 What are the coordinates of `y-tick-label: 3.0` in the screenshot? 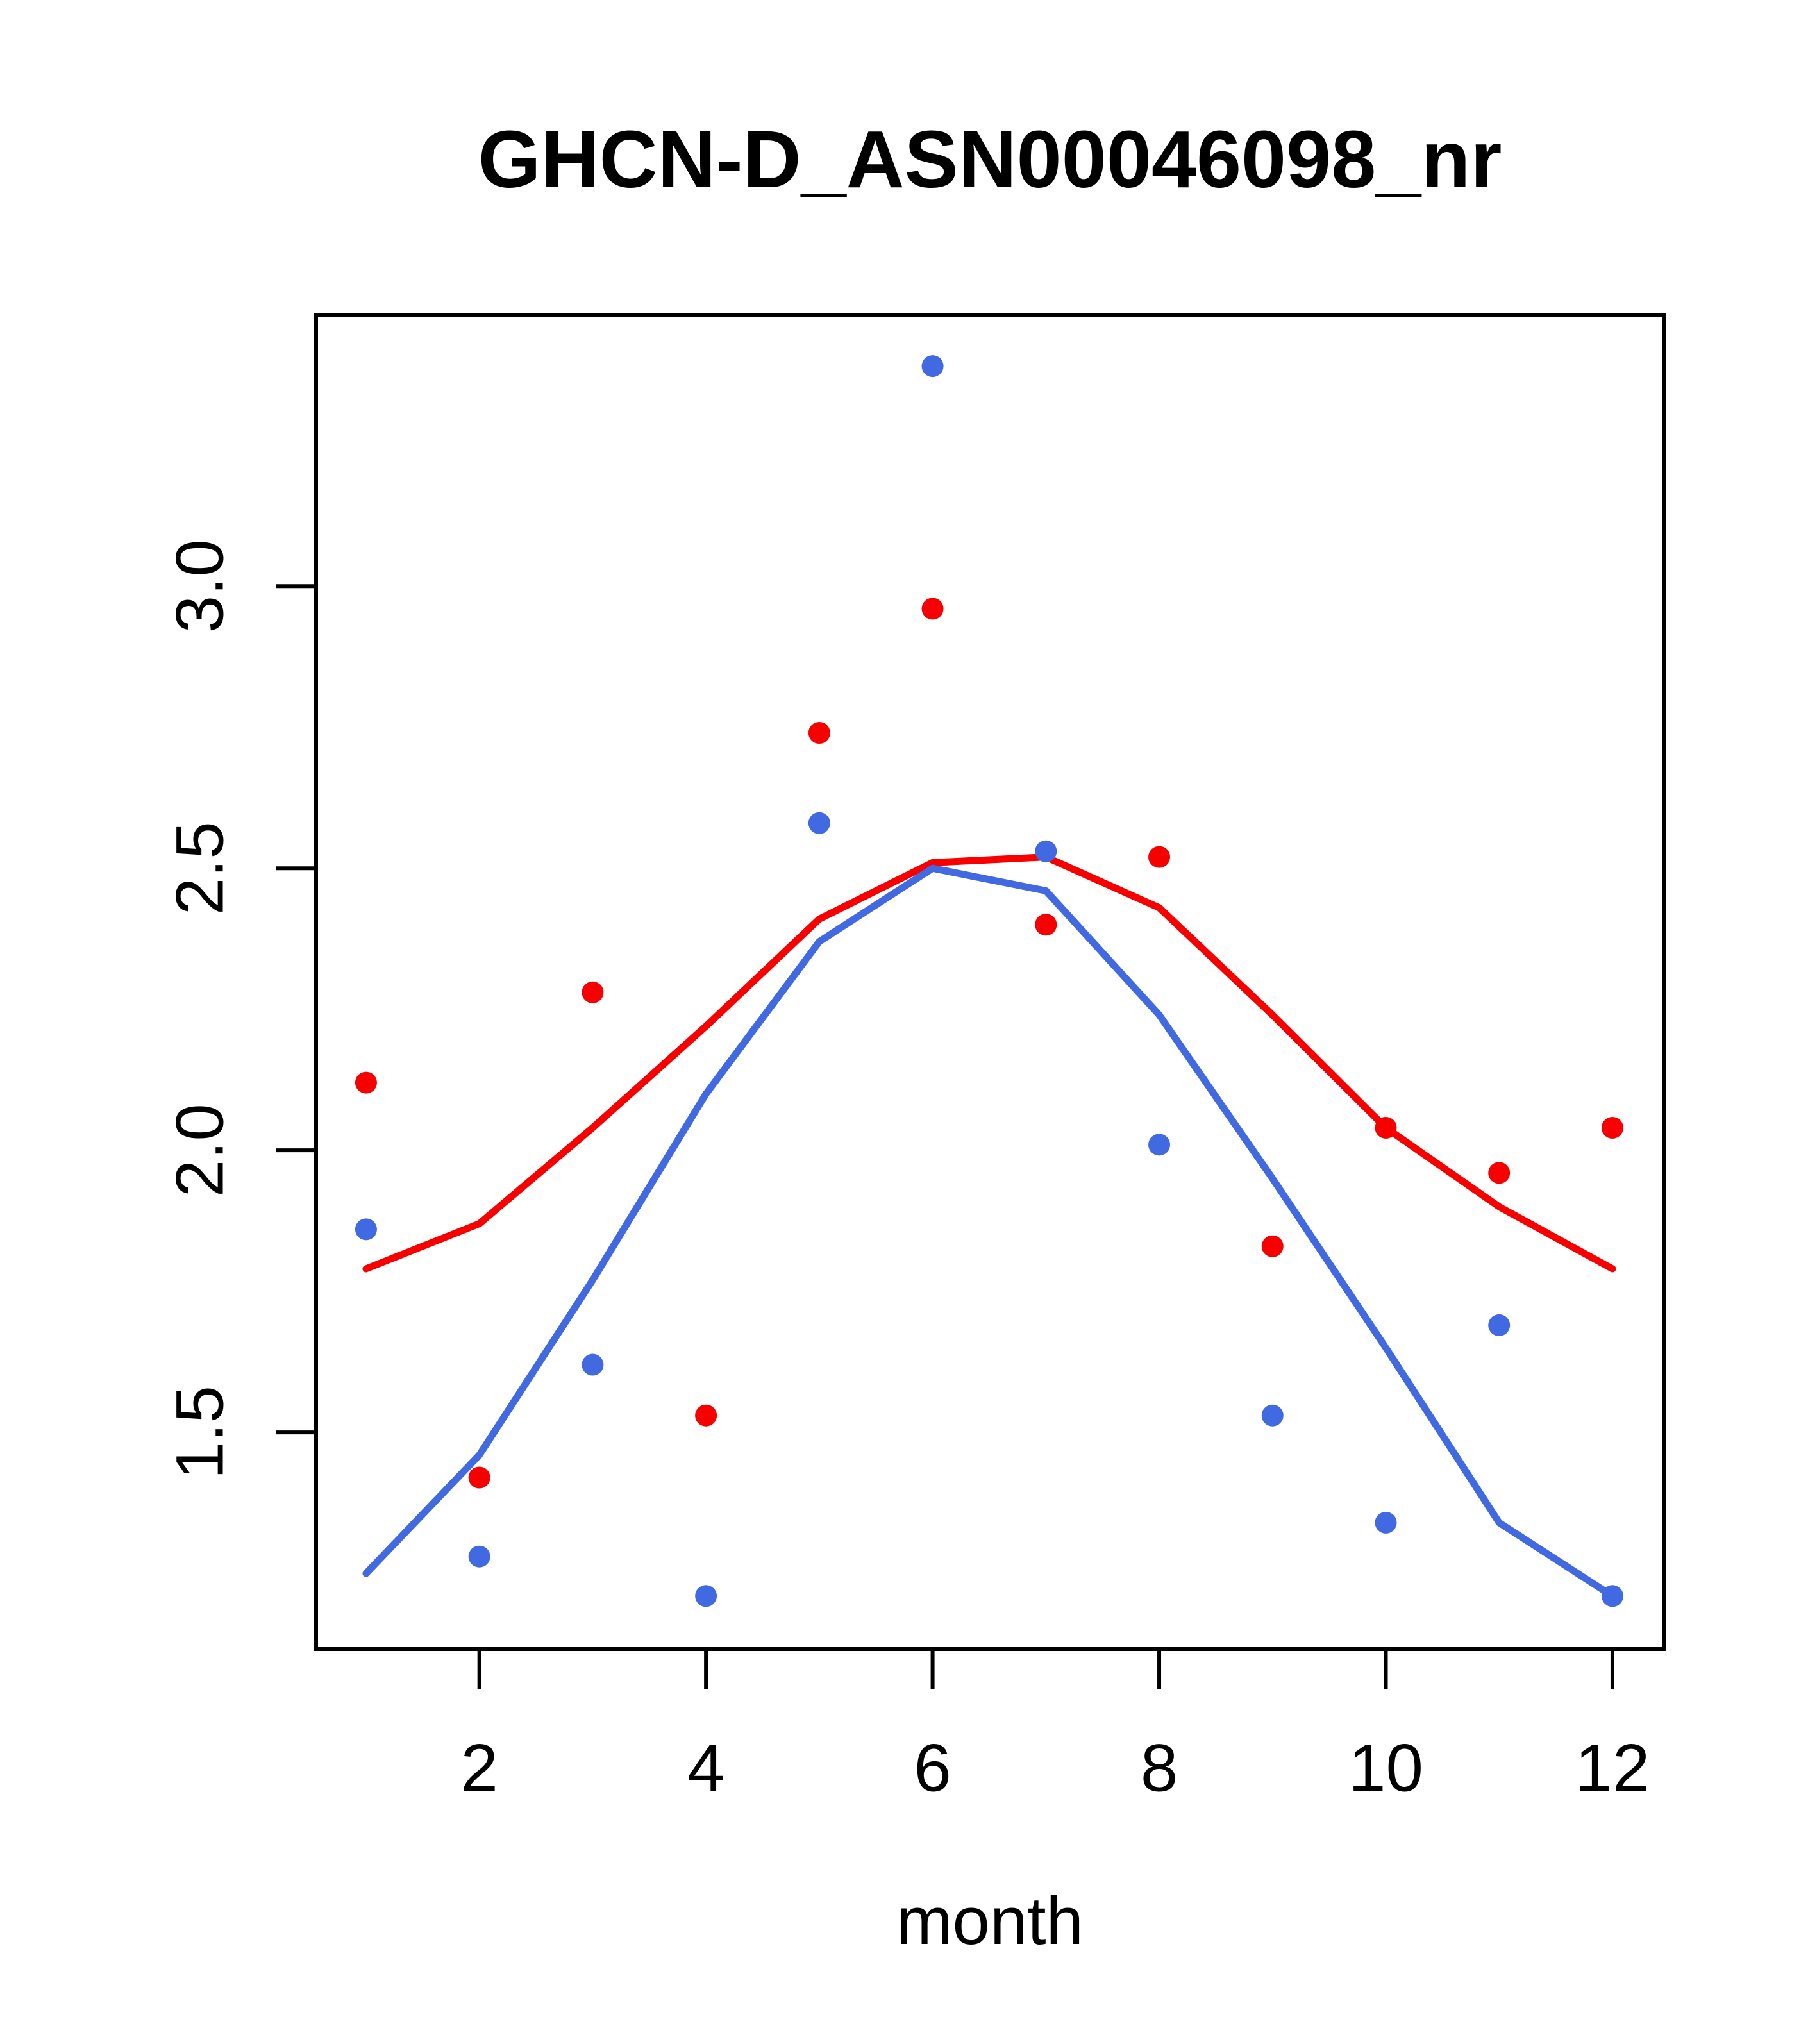 It's located at (201, 586).